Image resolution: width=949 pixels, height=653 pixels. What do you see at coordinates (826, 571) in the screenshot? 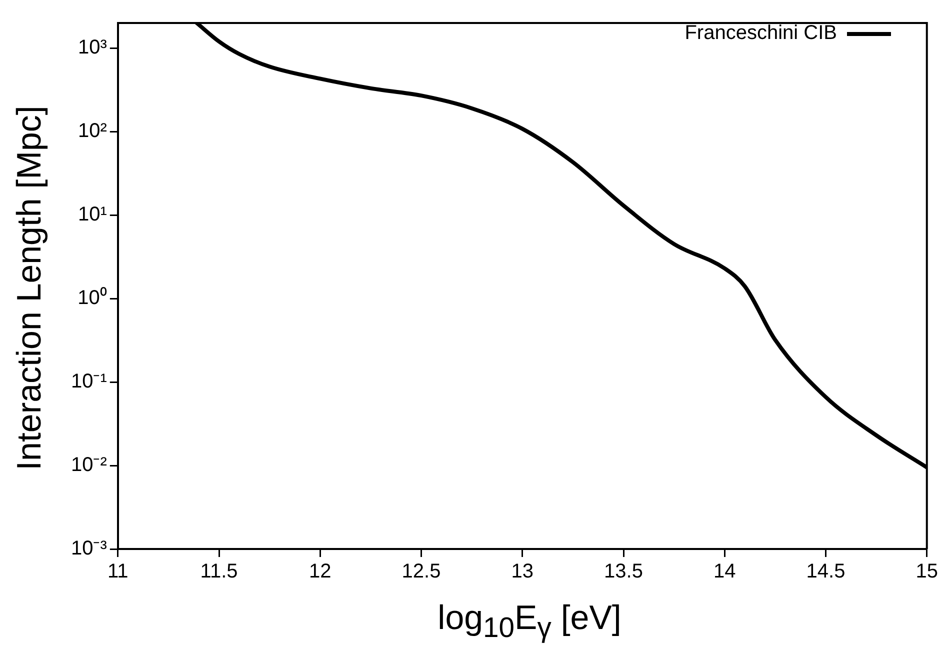
I see `x-tick-label: 14.5` at bounding box center [826, 571].